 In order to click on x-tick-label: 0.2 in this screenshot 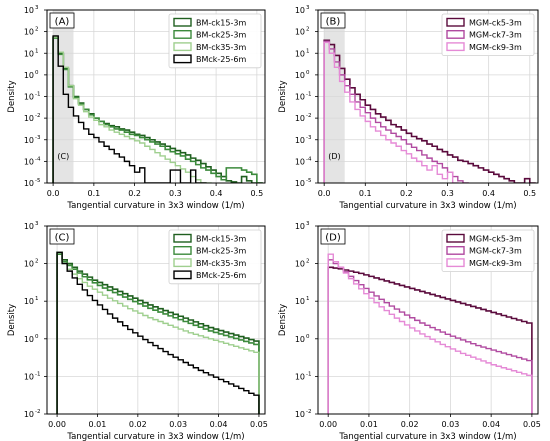, I will do `click(134, 193)`.